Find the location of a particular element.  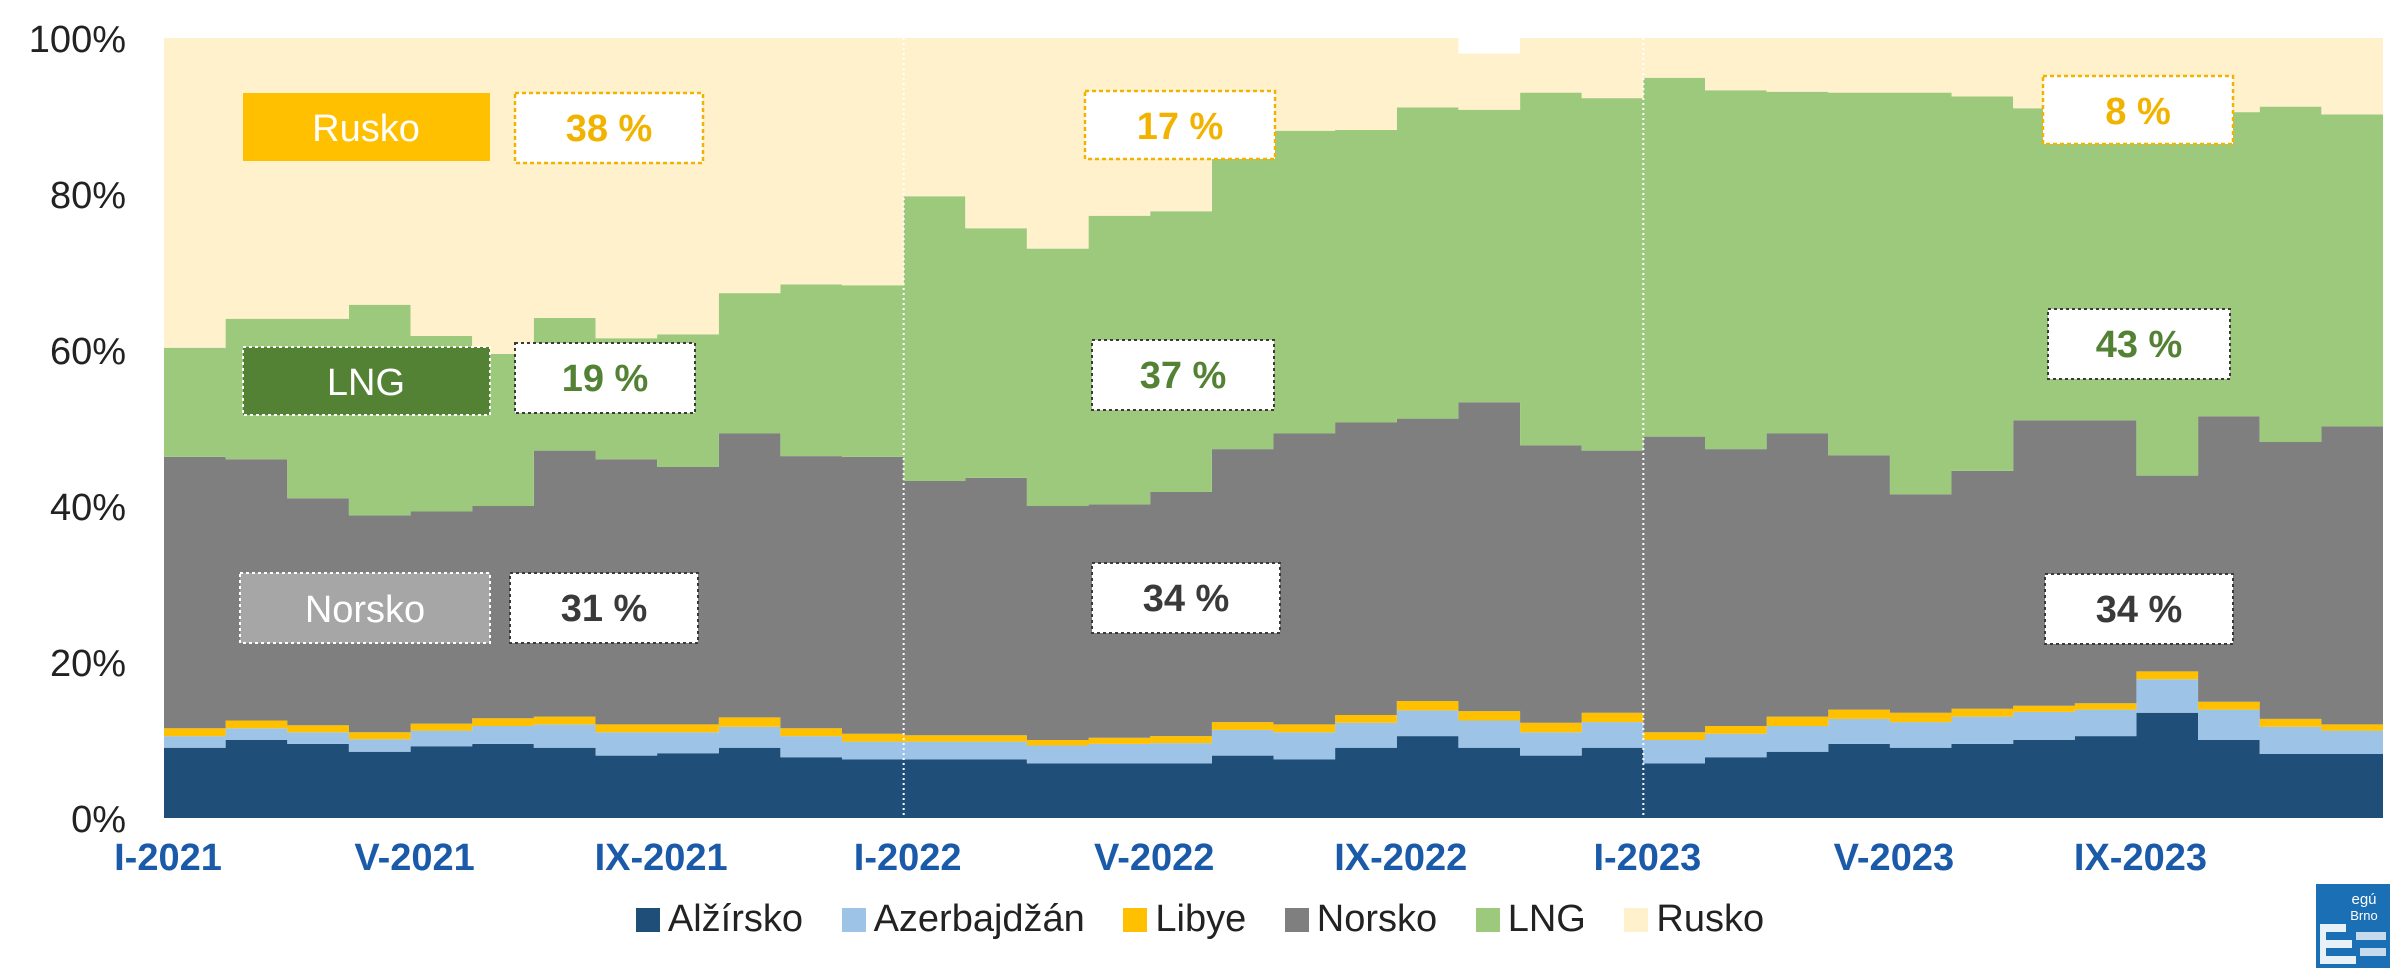

legend-item-azerbajdzan: Azerbajdžán is located at coordinates (963, 919).